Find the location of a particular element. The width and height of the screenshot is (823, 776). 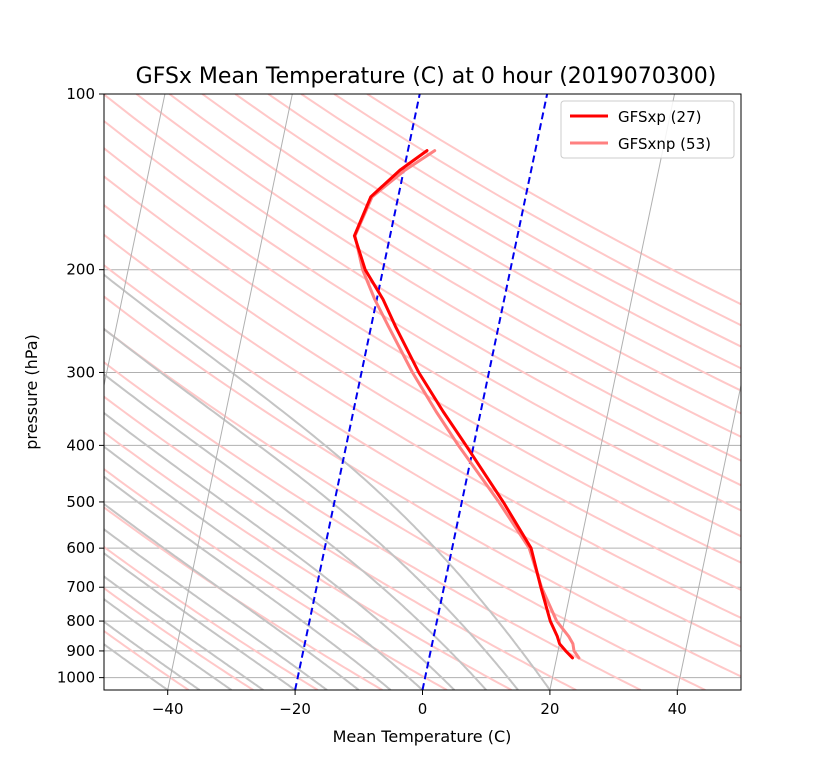

y-tick-label: 900 is located at coordinates (80, 651).